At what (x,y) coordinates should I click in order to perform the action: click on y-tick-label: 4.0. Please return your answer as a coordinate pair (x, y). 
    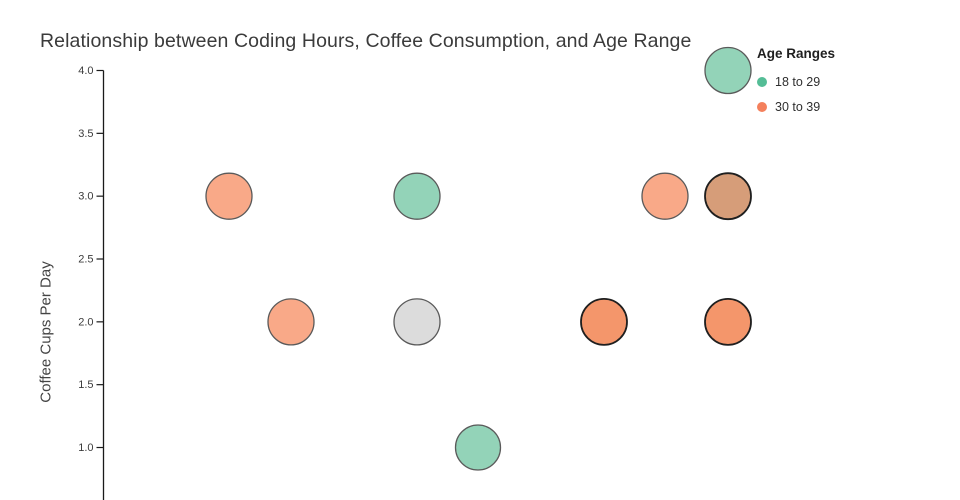
    Looking at the image, I should click on (85, 71).